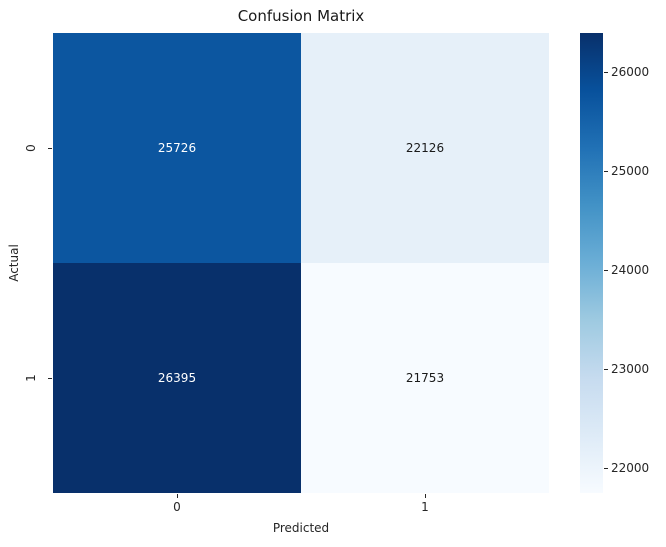 The image size is (666, 547). I want to click on cell-value: 26395, so click(177, 378).